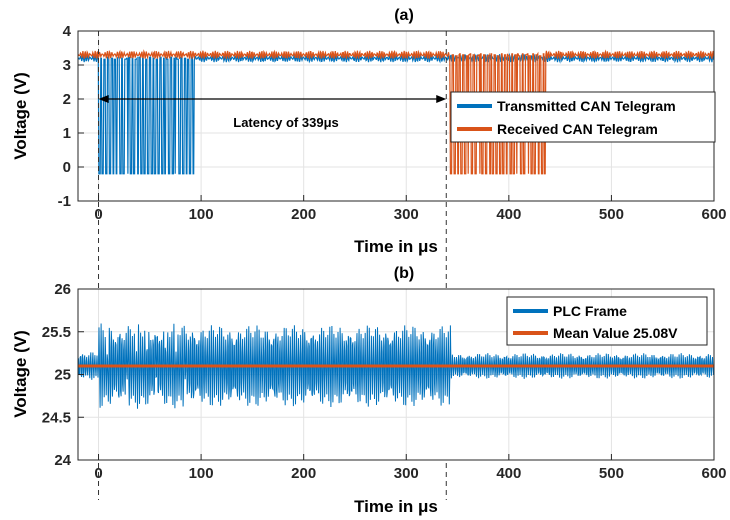 The width and height of the screenshot is (730, 520). Describe the element at coordinates (508, 214) in the screenshot. I see `x-tick-label-a: 400` at that location.